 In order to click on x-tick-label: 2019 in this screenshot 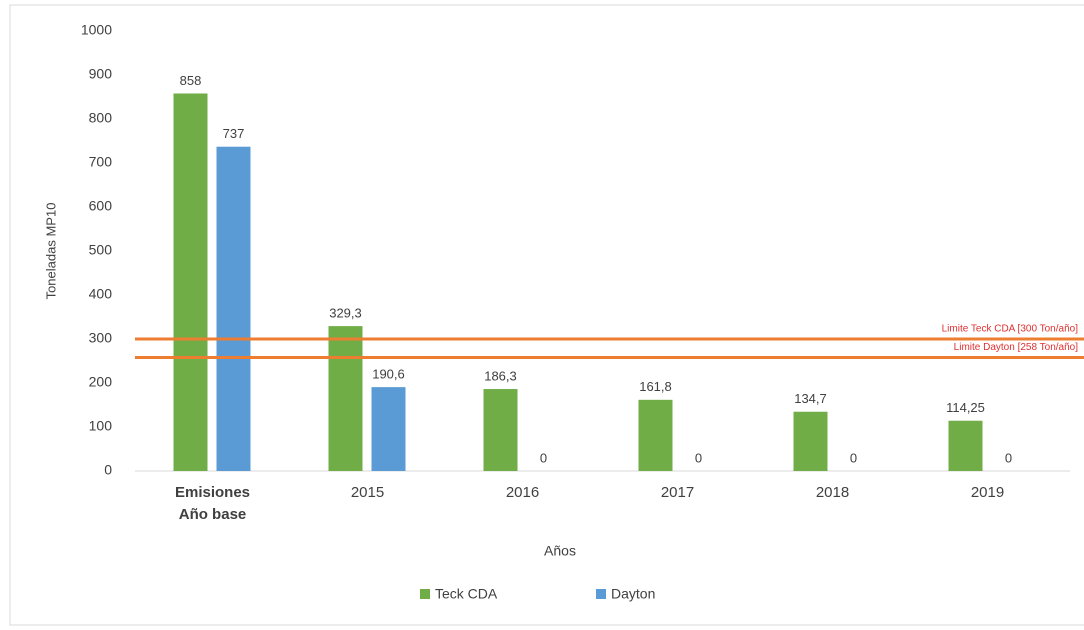, I will do `click(987, 492)`.